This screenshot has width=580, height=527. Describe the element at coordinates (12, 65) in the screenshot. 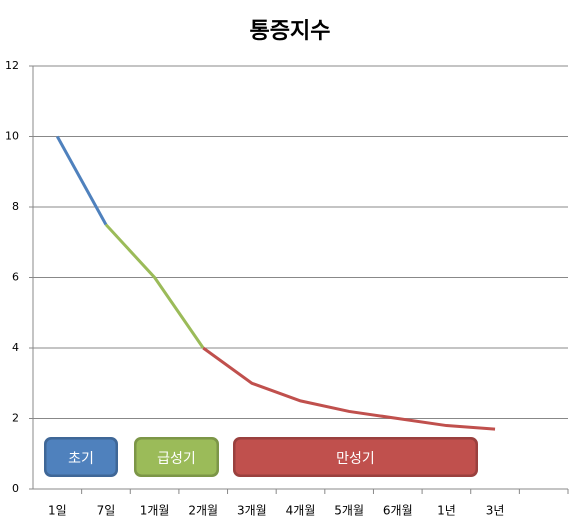

I see `y-tick-label: 12` at that location.